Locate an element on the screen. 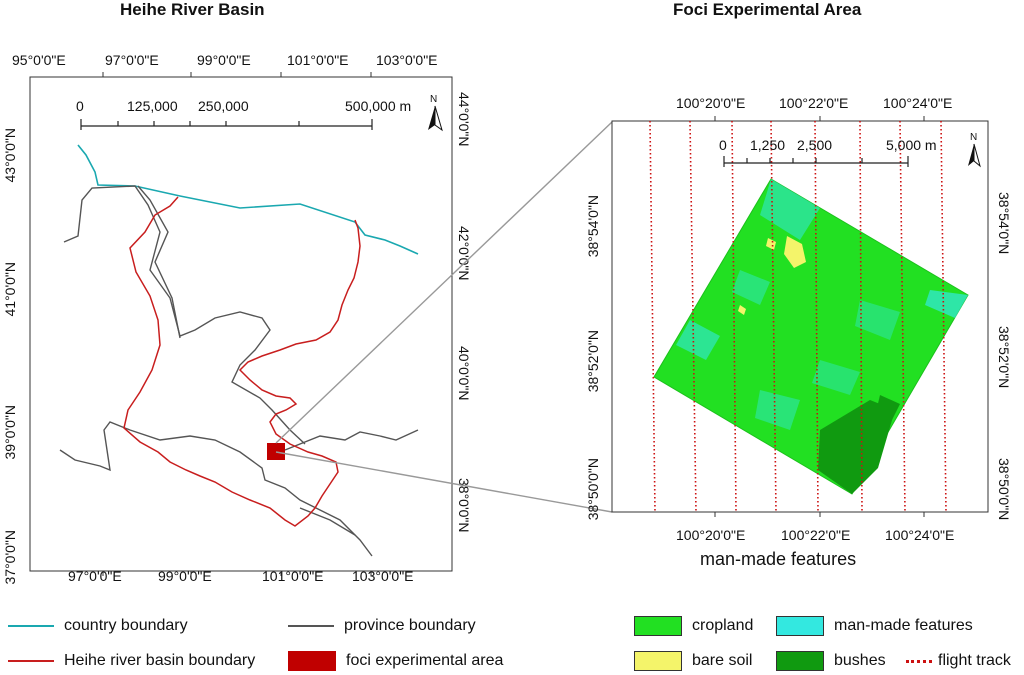 This screenshot has width=1024, height=675. right-map-caption: man-made features is located at coordinates (778, 559).